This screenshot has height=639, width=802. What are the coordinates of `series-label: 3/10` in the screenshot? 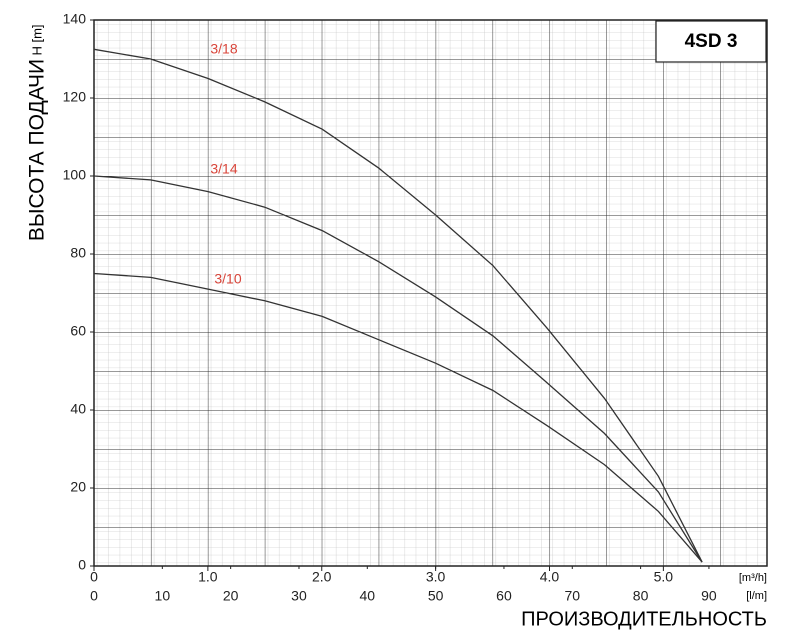 It's located at (227, 279).